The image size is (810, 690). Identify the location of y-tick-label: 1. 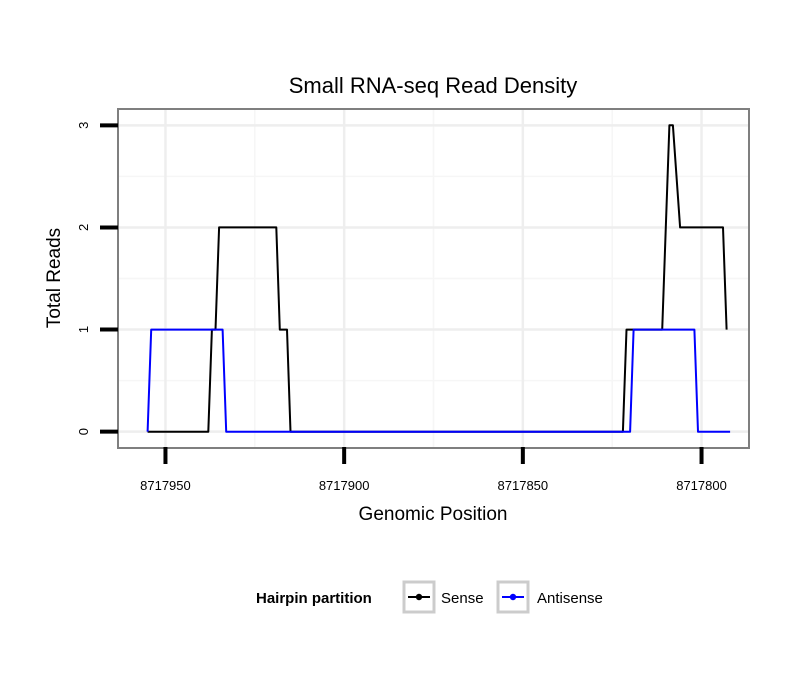
(83, 329).